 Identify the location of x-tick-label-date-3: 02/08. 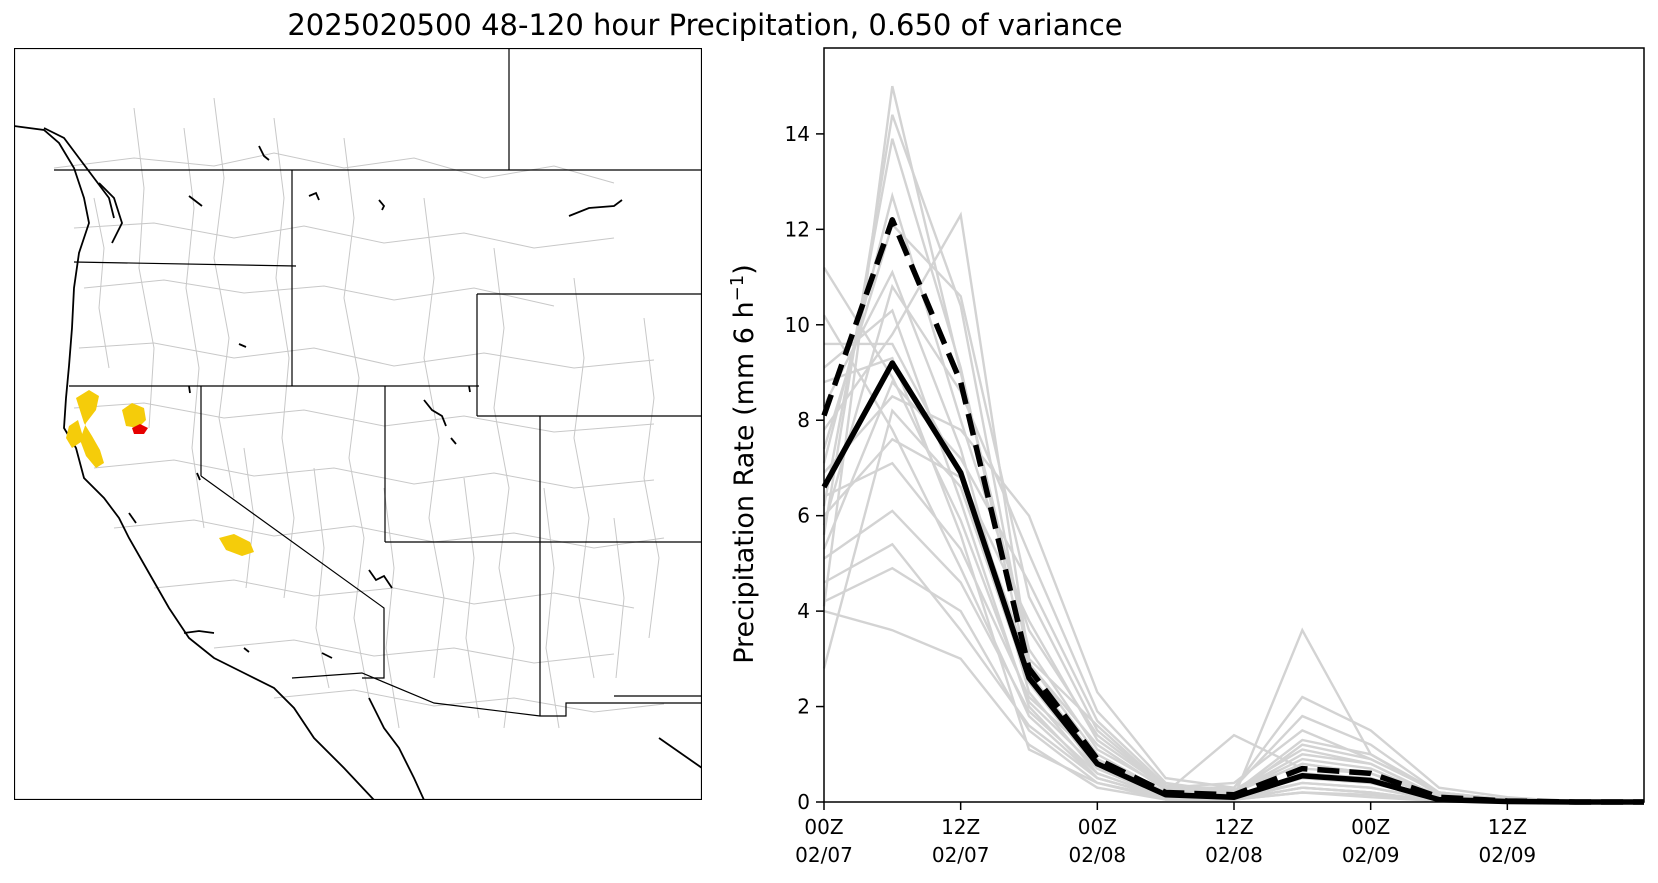
(1234, 855).